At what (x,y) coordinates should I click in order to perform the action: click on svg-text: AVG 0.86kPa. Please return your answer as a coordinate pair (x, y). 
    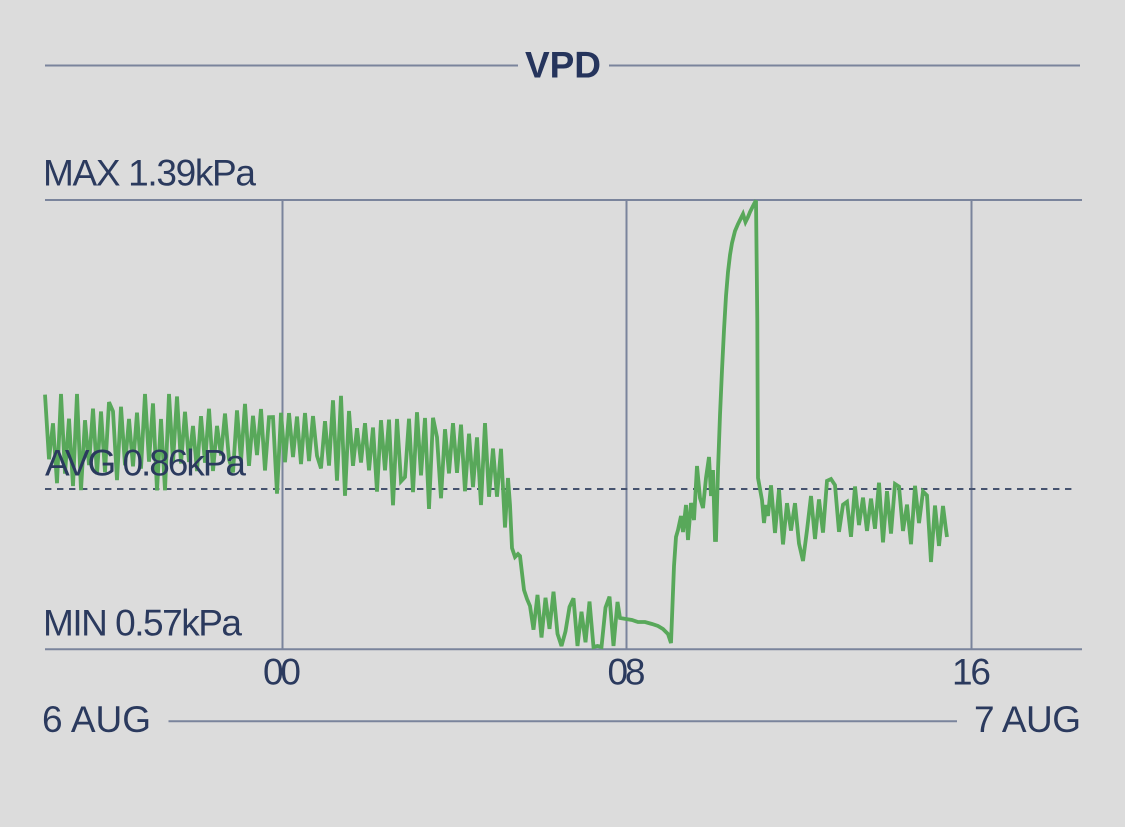
    Looking at the image, I should click on (145, 463).